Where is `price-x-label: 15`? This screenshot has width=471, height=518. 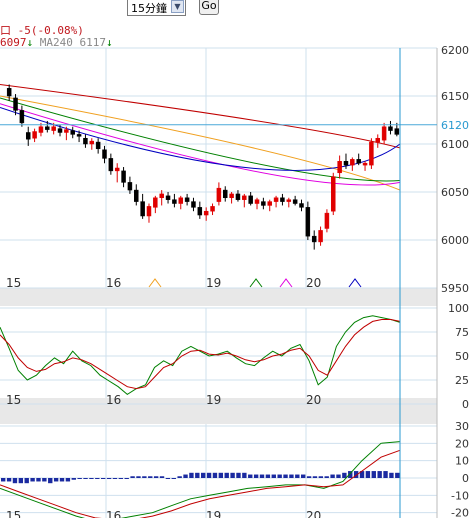
price-x-label: 15 is located at coordinates (13, 283).